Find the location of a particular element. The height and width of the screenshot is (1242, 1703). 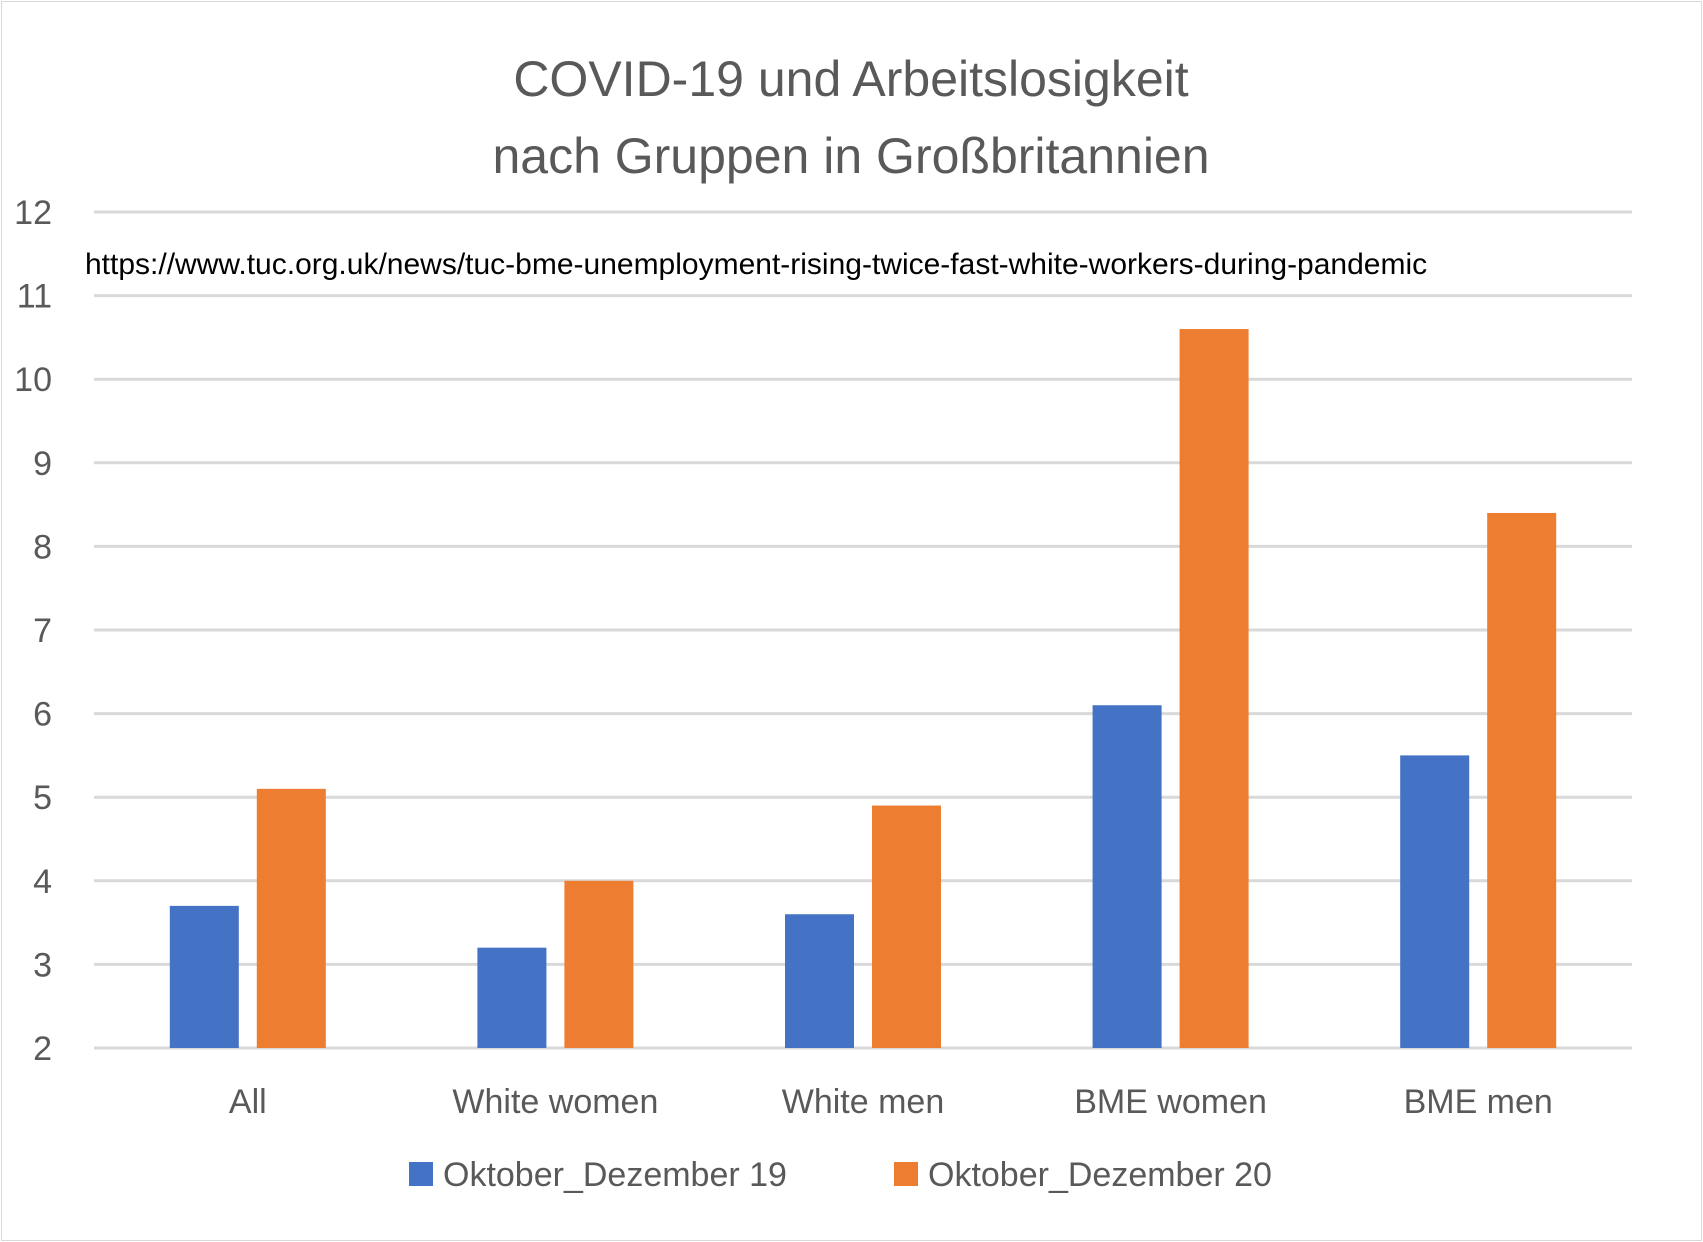

chart-title-line-2: nach Gruppen in Großbritannien is located at coordinates (850, 156).